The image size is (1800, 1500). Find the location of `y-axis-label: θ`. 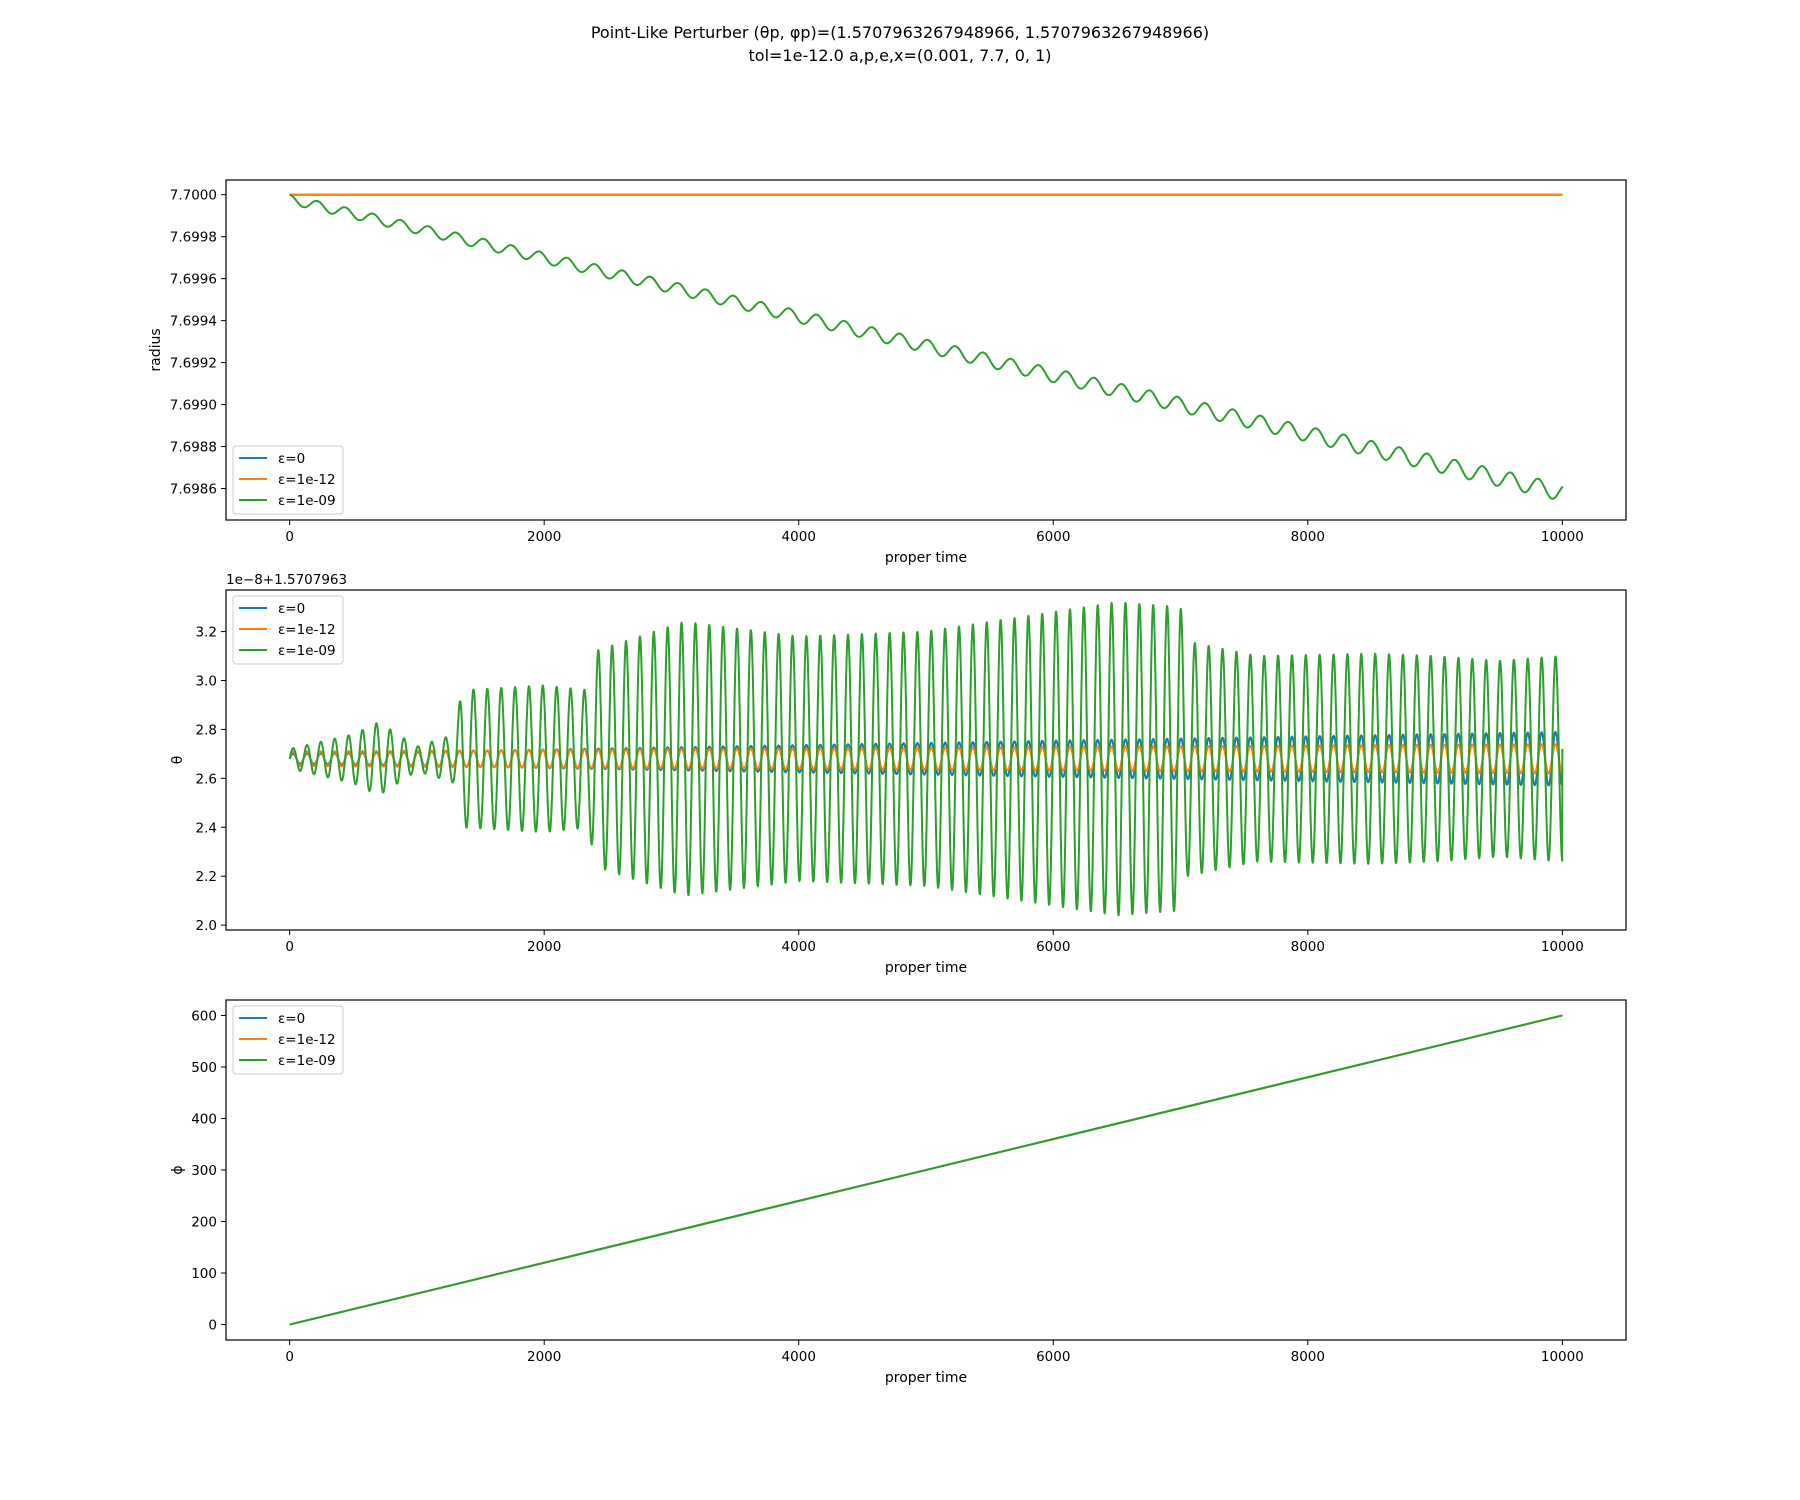

y-axis-label: θ is located at coordinates (178, 760).